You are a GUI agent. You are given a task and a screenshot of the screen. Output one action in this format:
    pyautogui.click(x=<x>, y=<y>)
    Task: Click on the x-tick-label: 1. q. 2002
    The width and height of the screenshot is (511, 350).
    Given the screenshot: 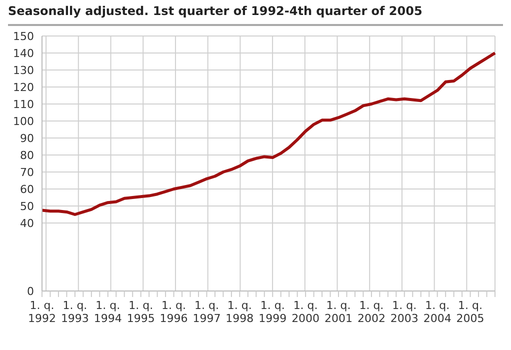 What is the action you would take?
    pyautogui.click(x=371, y=312)
    